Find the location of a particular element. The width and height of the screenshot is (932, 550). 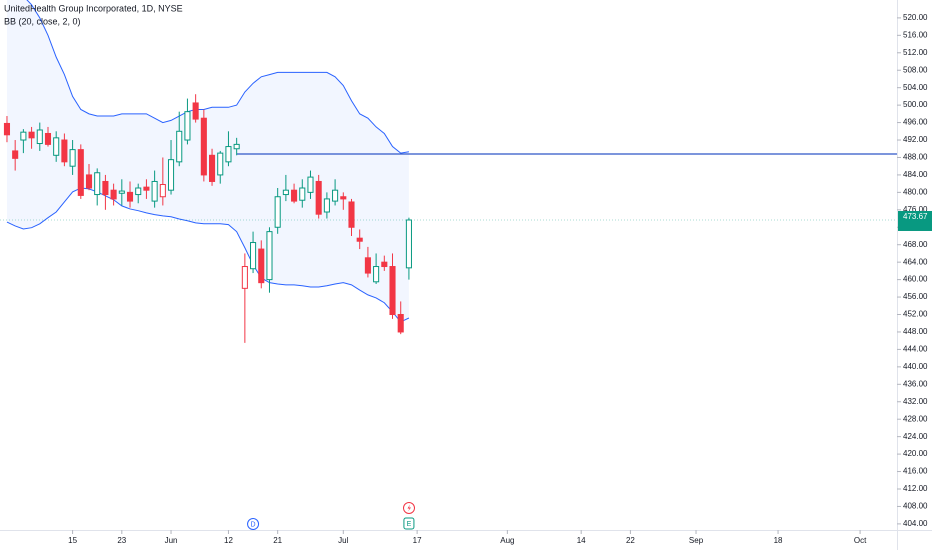

y-tick-label: 456.00 is located at coordinates (915, 296).